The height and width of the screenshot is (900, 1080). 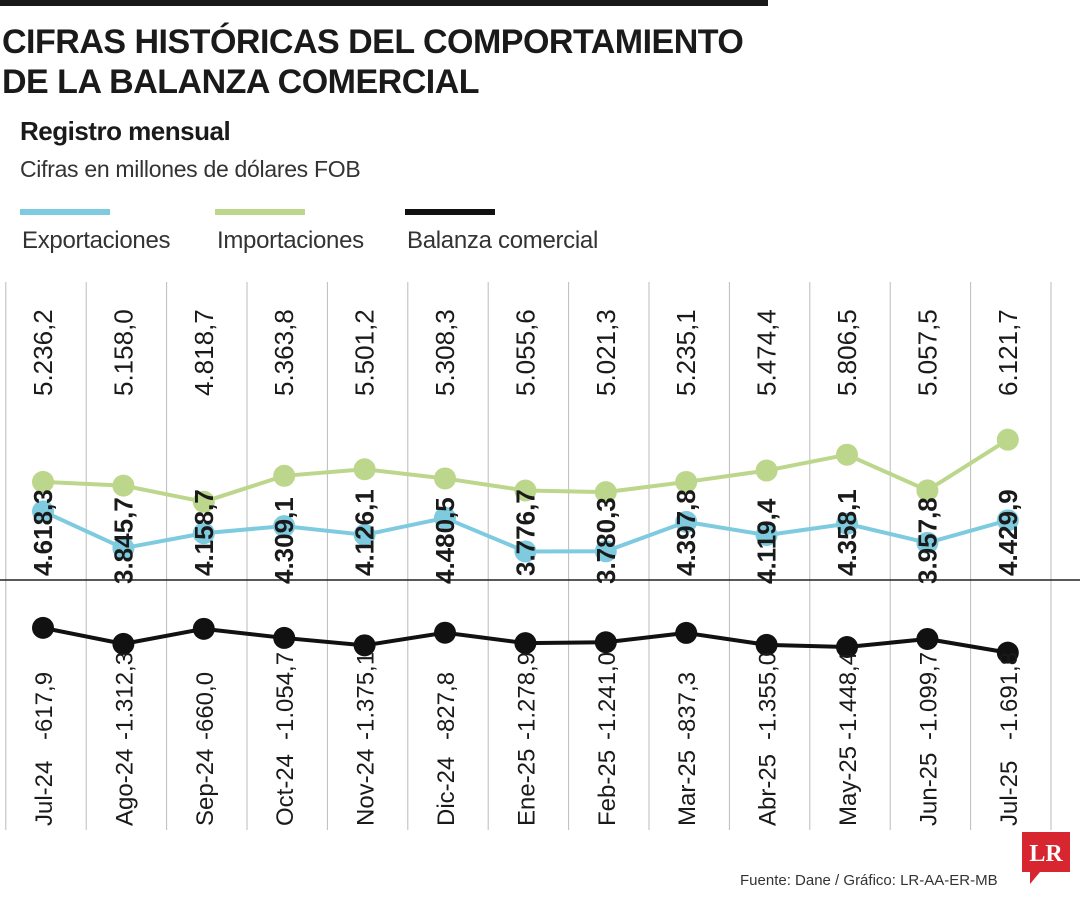 I want to click on lr-logo: LR, so click(x=1046, y=858).